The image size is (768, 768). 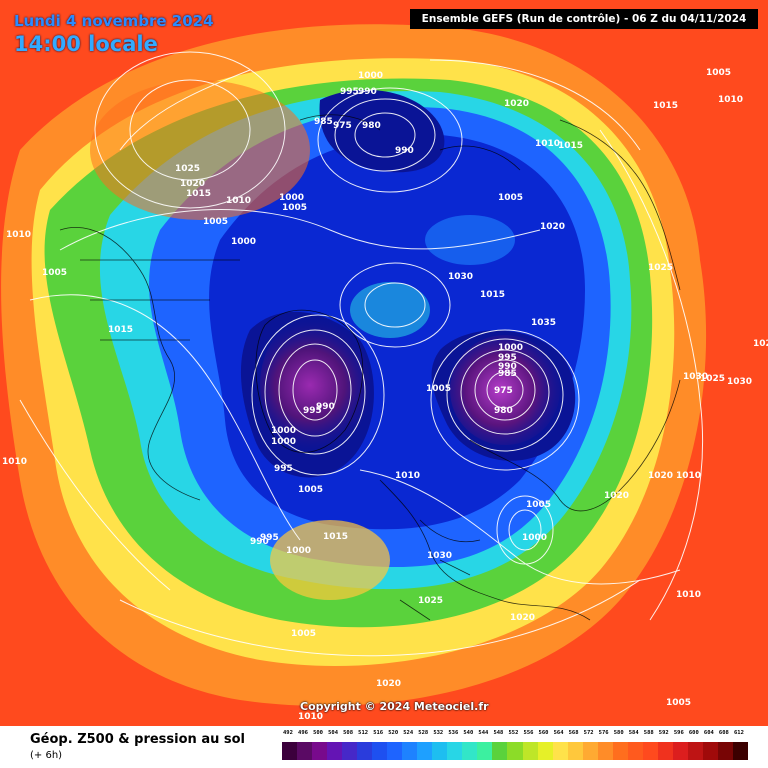 What do you see at coordinates (648, 733) in the screenshot?
I see `scale-value-label: 588` at bounding box center [648, 733].